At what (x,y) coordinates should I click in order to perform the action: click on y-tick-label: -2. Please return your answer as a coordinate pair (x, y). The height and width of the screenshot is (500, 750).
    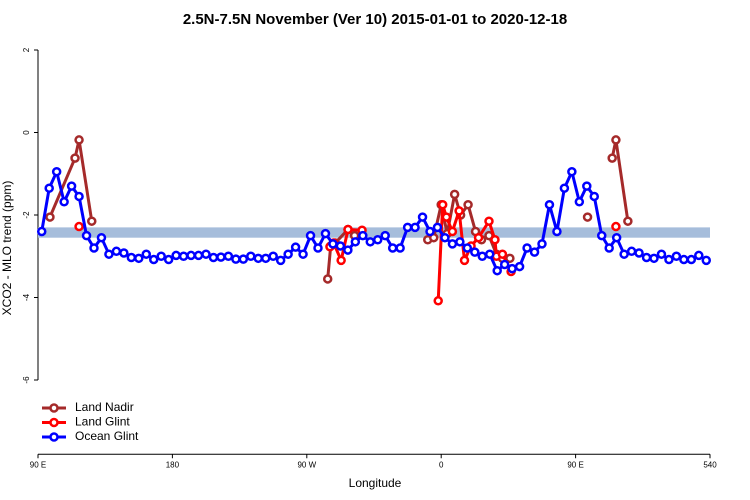
    Looking at the image, I should click on (26, 215).